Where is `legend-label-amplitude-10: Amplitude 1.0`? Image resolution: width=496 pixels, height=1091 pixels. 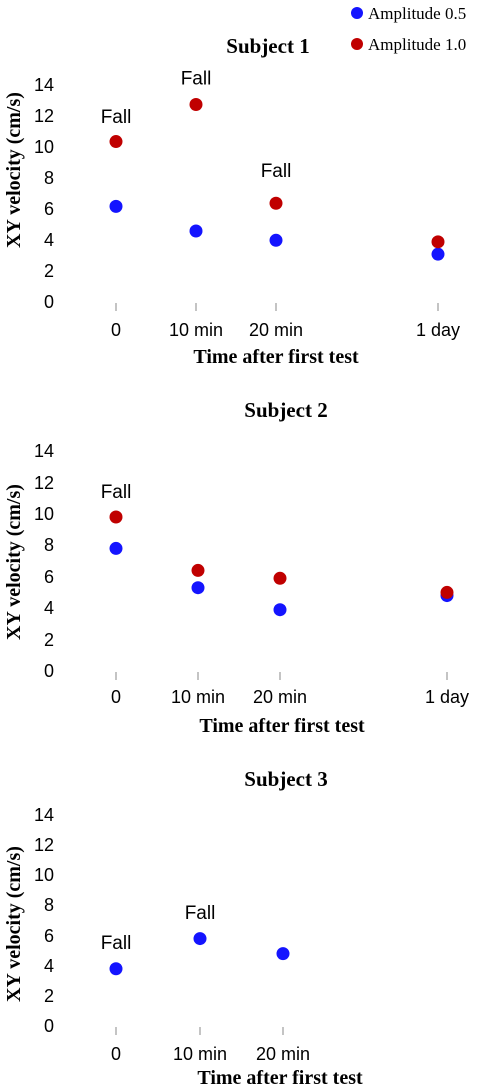
legend-label-amplitude-10: Amplitude 1.0 is located at coordinates (417, 44).